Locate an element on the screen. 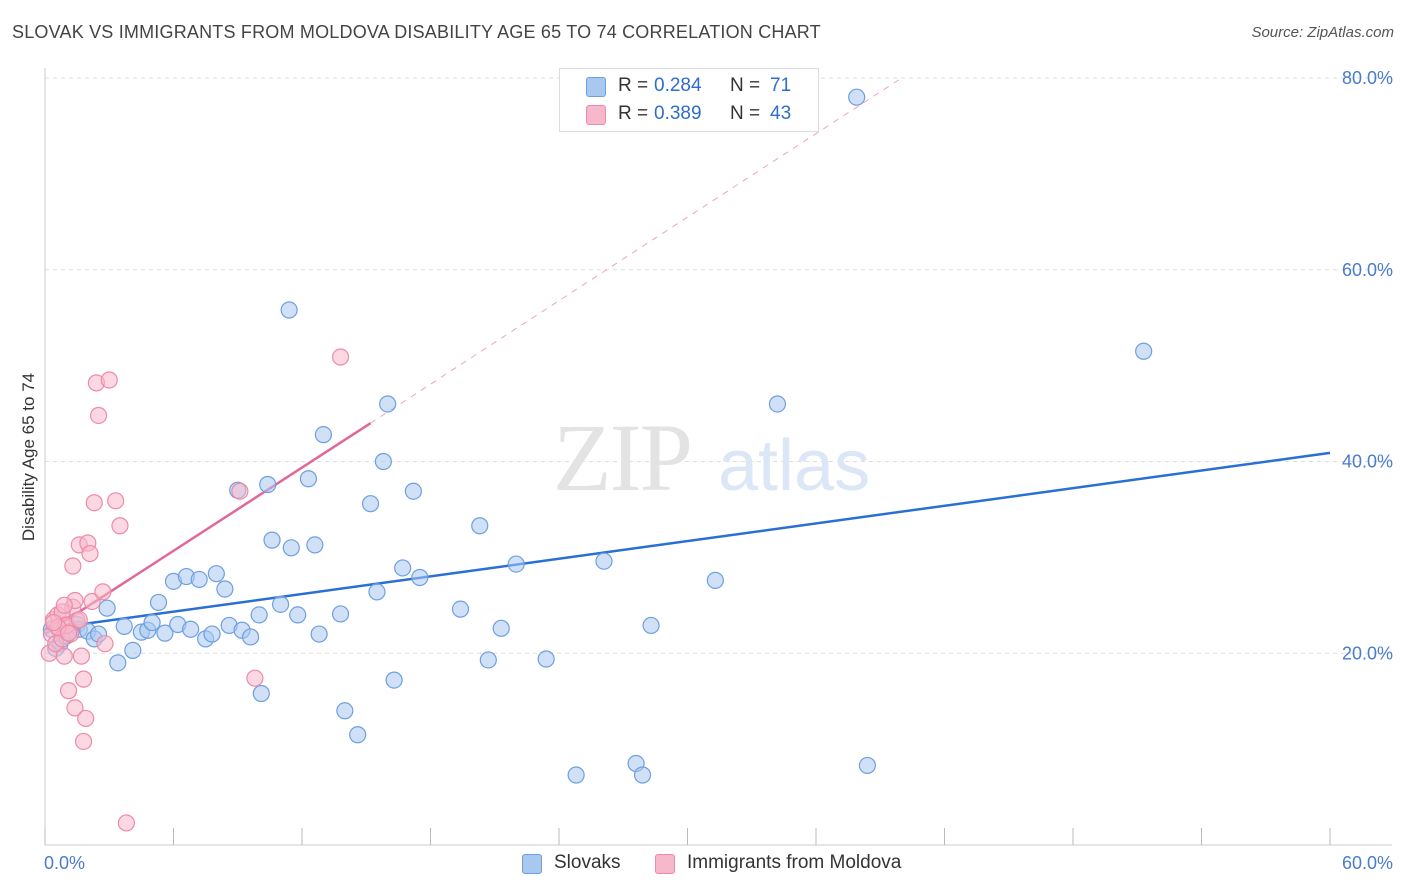  legend: R = 0.284 N = 71 R = 0.389 N = 43 is located at coordinates (689, 100).